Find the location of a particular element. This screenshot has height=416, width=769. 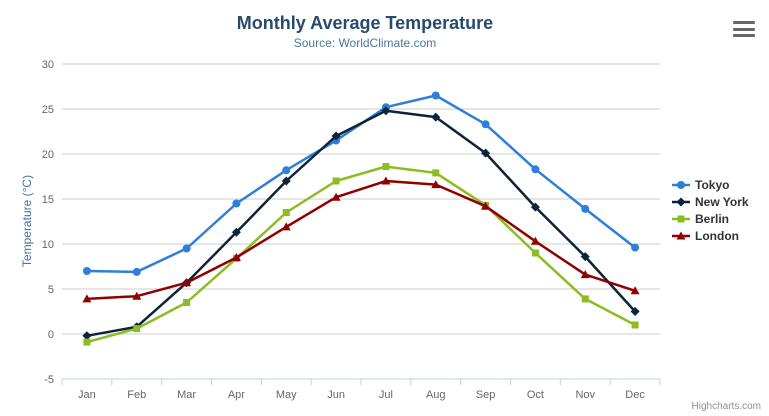

y-axis-label: 5 is located at coordinates (51, 290).